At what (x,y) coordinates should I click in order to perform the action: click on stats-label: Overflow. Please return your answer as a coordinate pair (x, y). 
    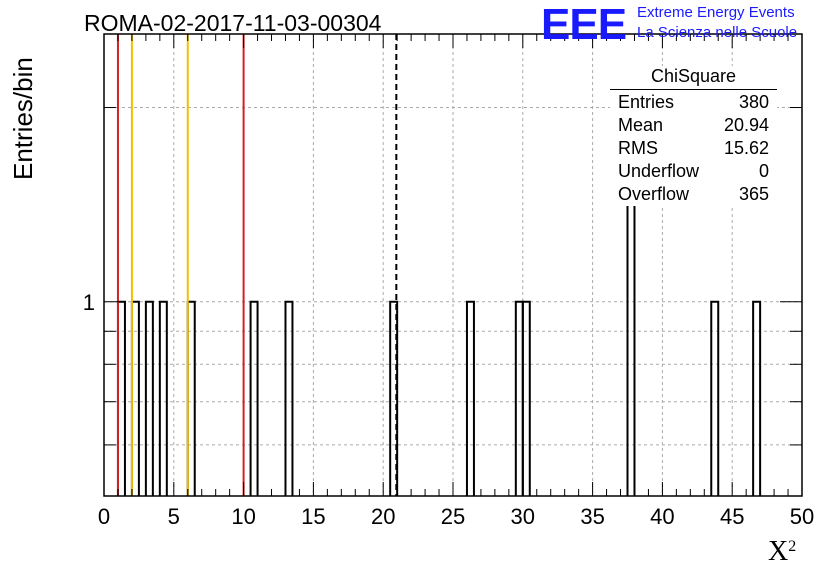
    Looking at the image, I should click on (654, 194).